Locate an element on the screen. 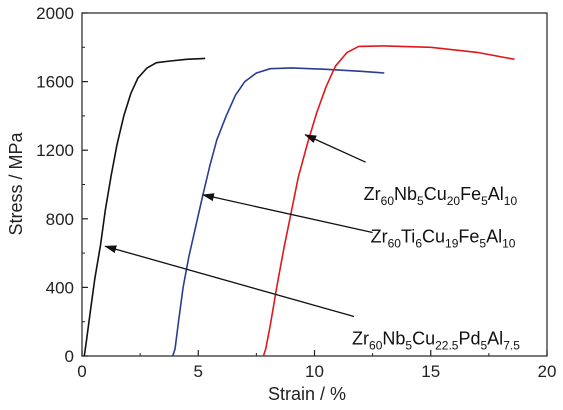 This screenshot has width=563, height=410. y-tick-label: 2000 is located at coordinates (55, 13).